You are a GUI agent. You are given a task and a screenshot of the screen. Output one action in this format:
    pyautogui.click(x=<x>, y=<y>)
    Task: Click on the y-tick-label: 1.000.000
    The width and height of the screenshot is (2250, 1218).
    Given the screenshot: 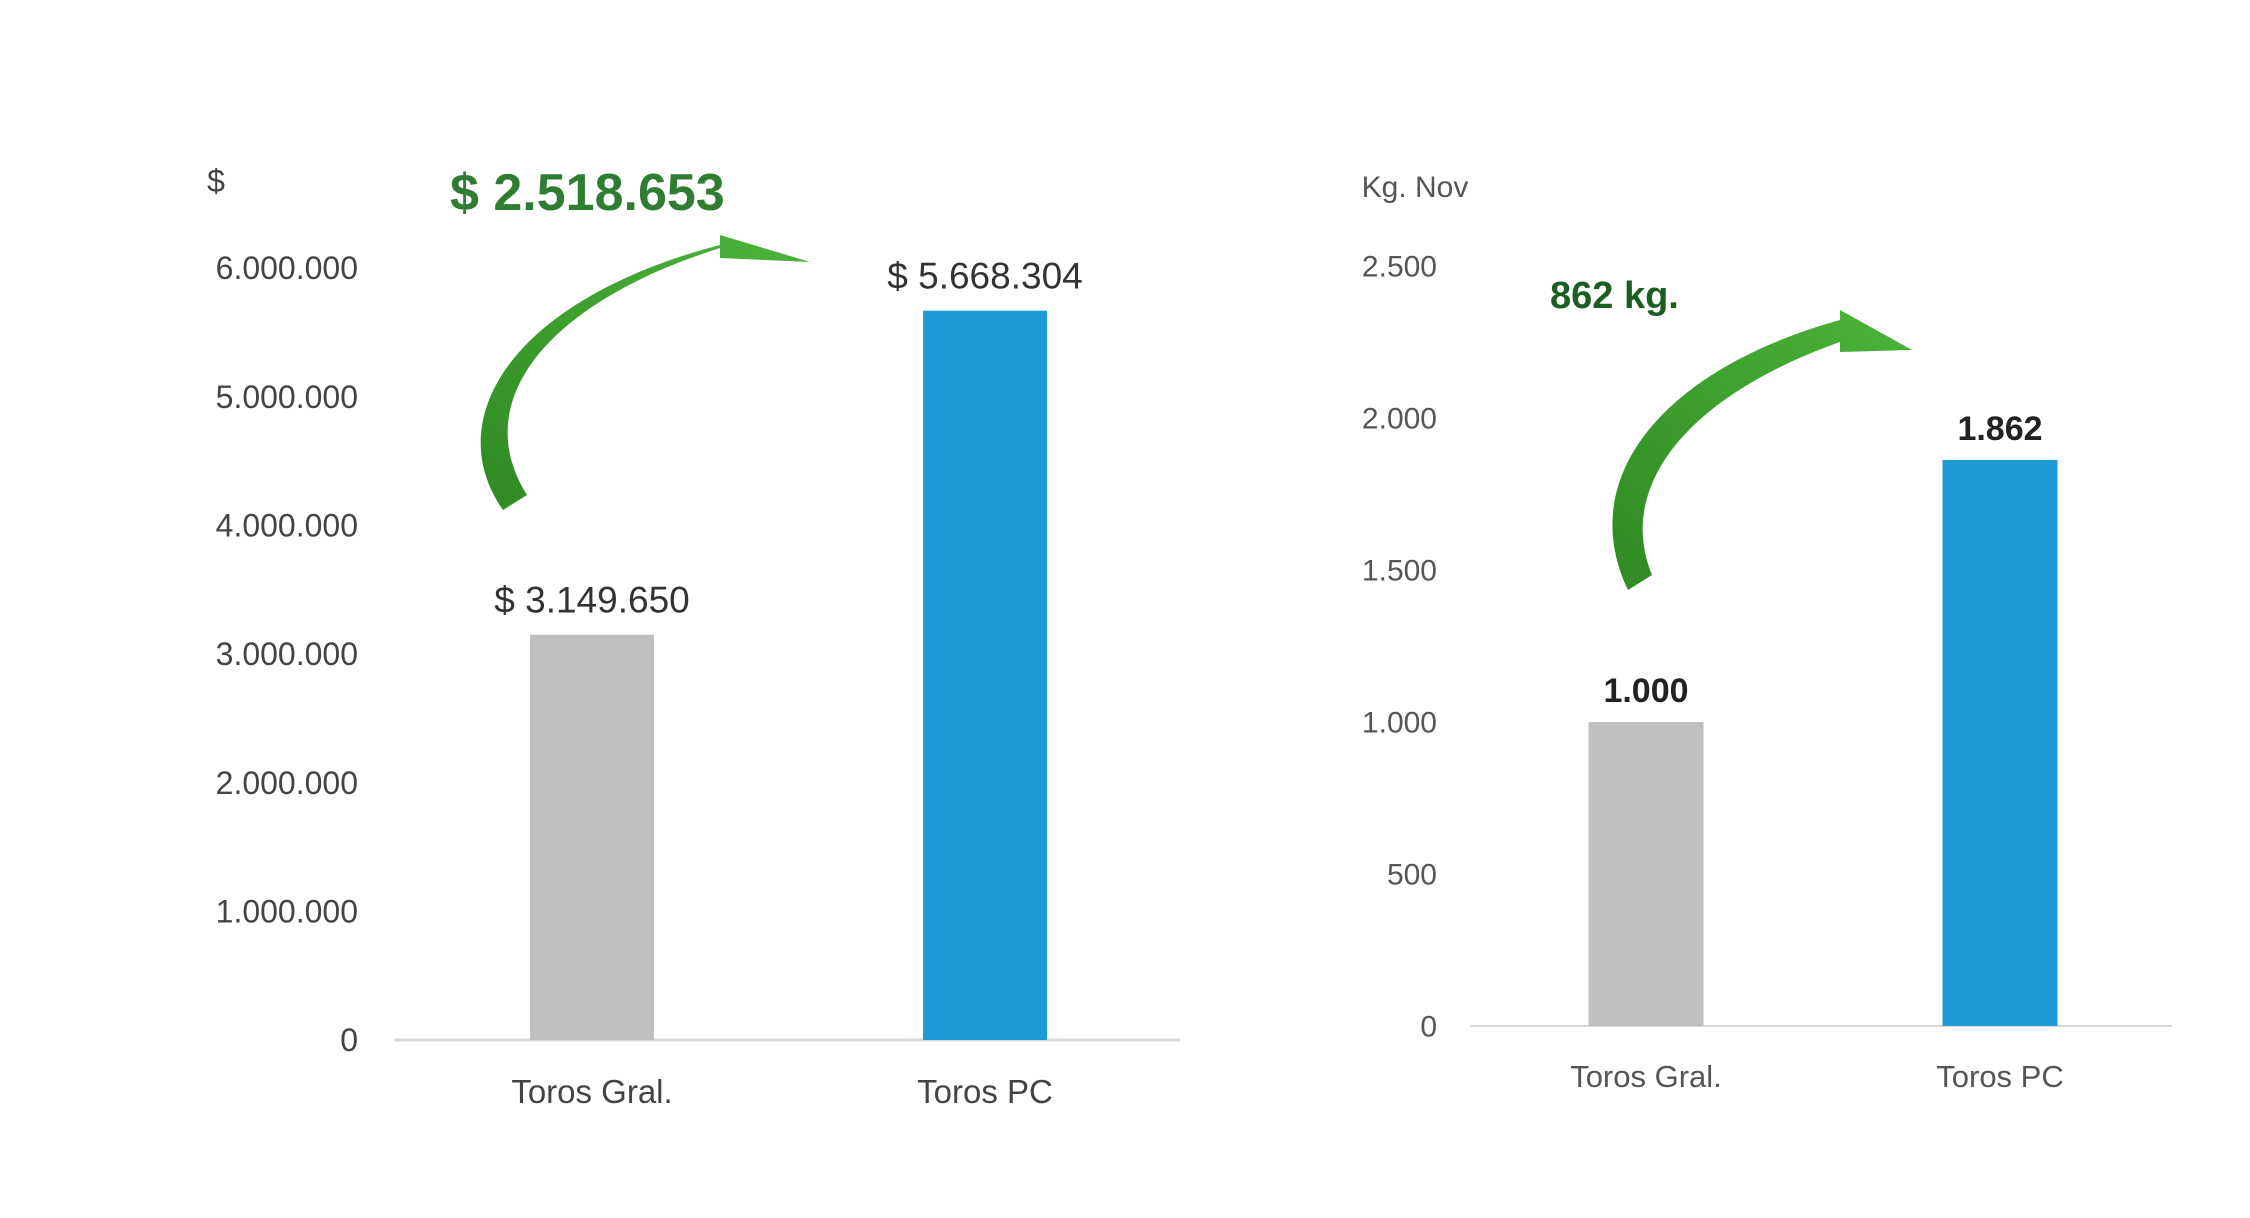 What is the action you would take?
    pyautogui.click(x=287, y=912)
    